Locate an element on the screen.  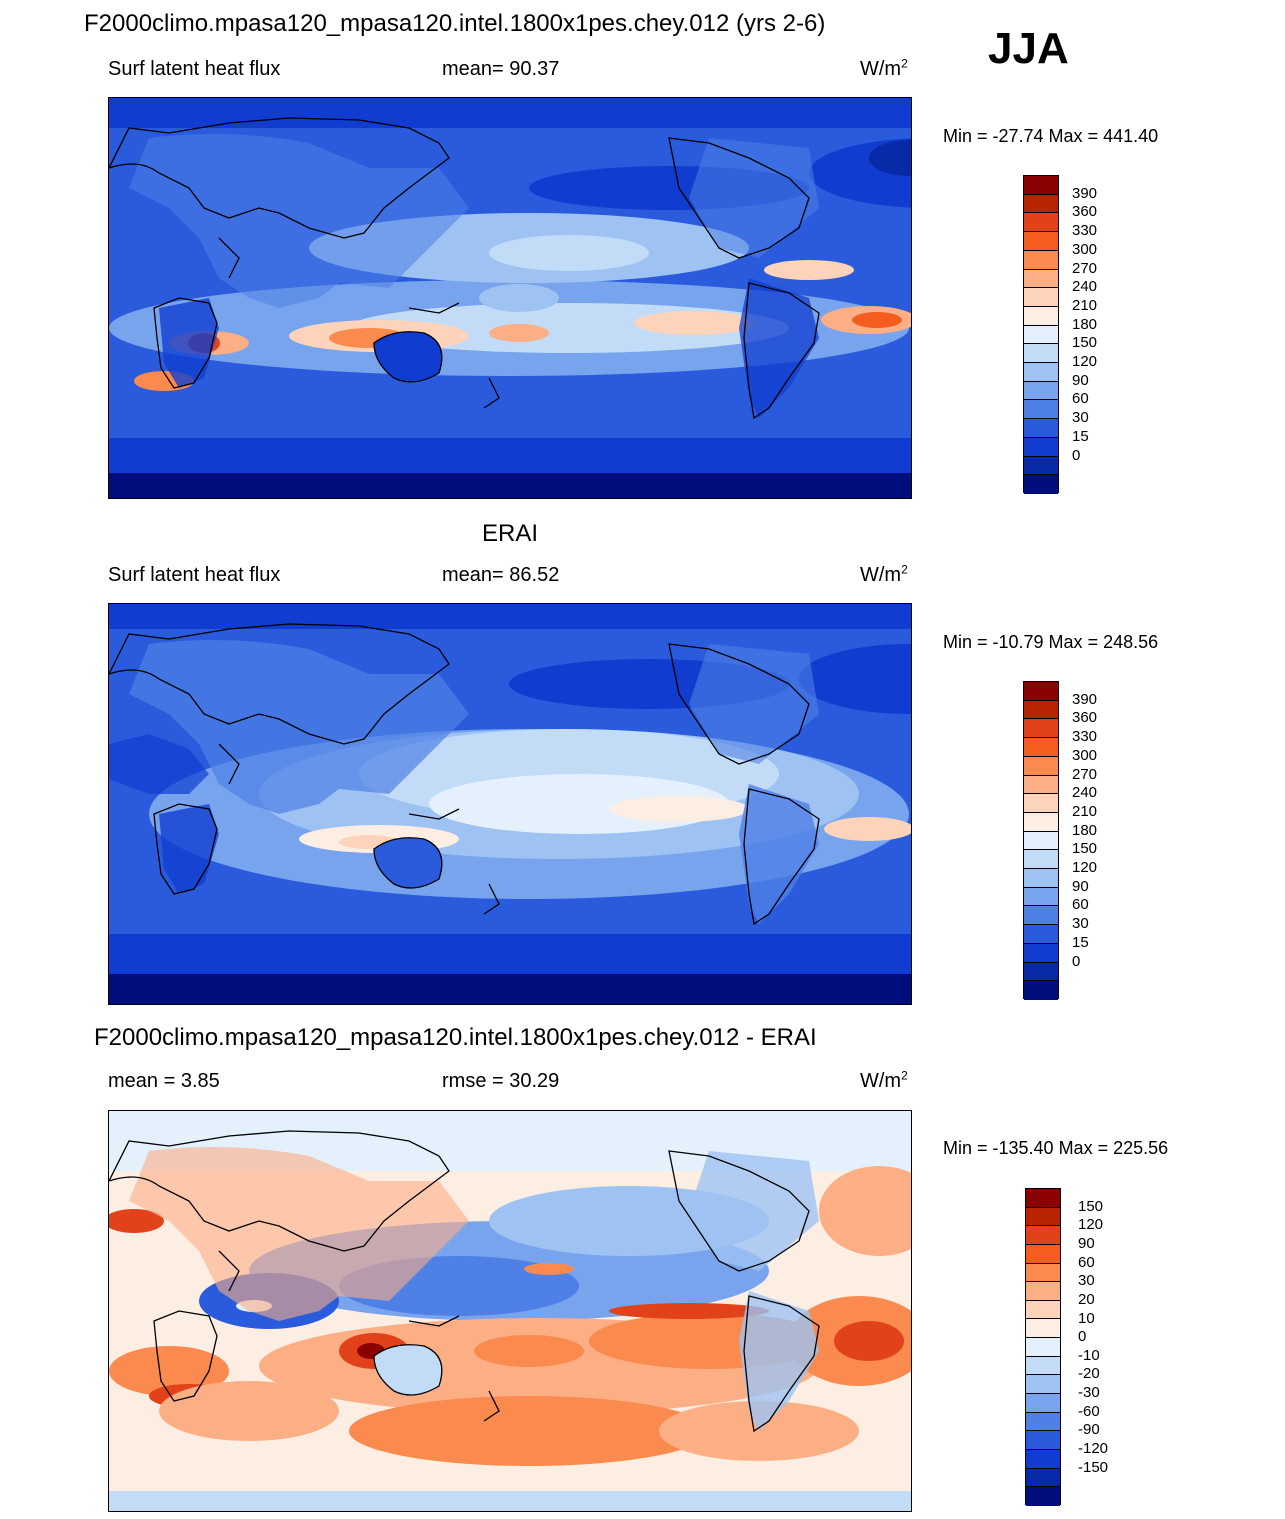
panel-obs-units: W/m2 is located at coordinates (884, 574).